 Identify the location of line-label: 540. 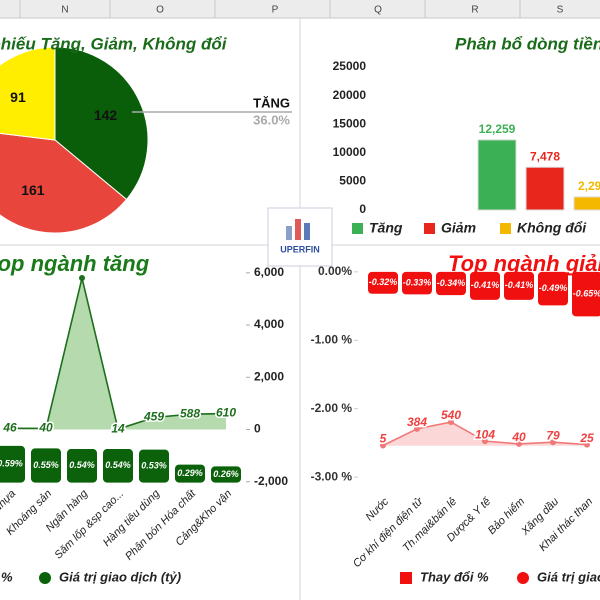
(451, 415).